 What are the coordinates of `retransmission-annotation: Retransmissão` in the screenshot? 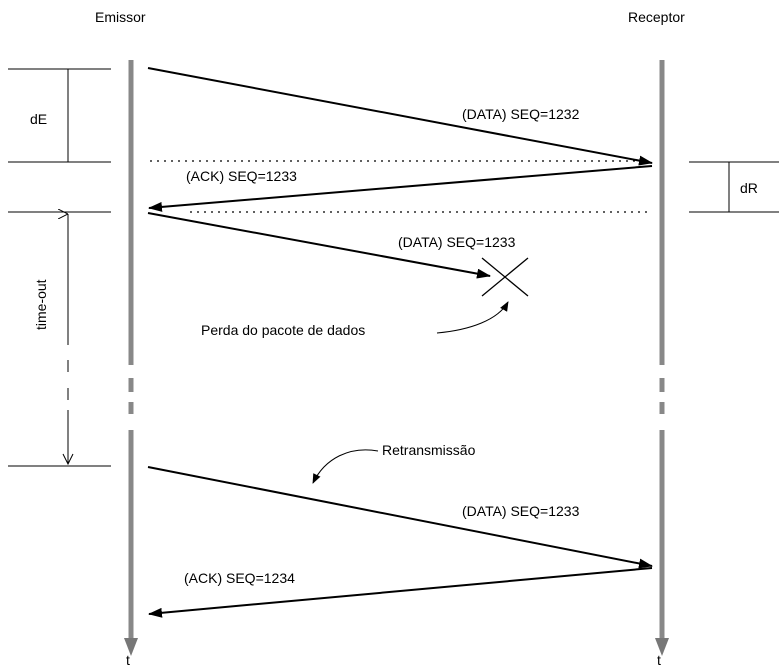 It's located at (429, 450).